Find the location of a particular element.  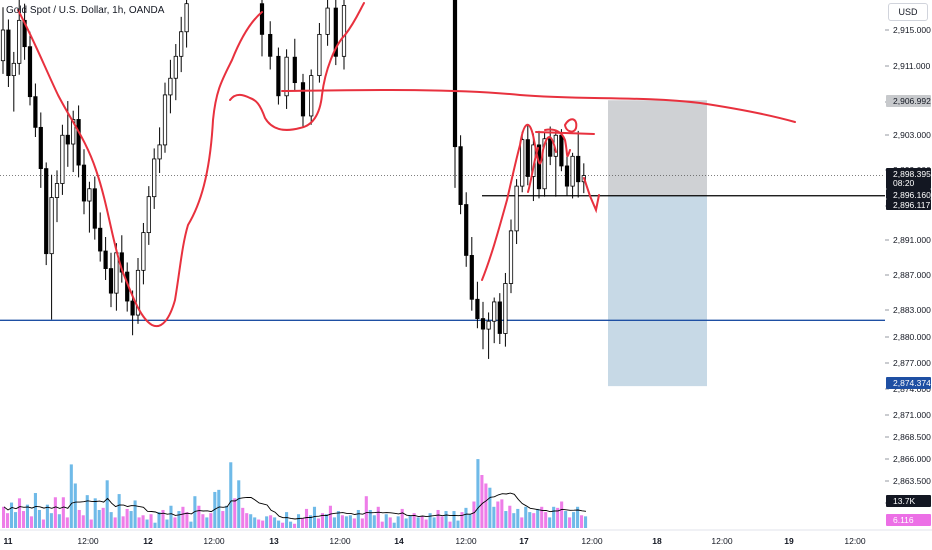

time-tick-label: 17 is located at coordinates (524, 541).